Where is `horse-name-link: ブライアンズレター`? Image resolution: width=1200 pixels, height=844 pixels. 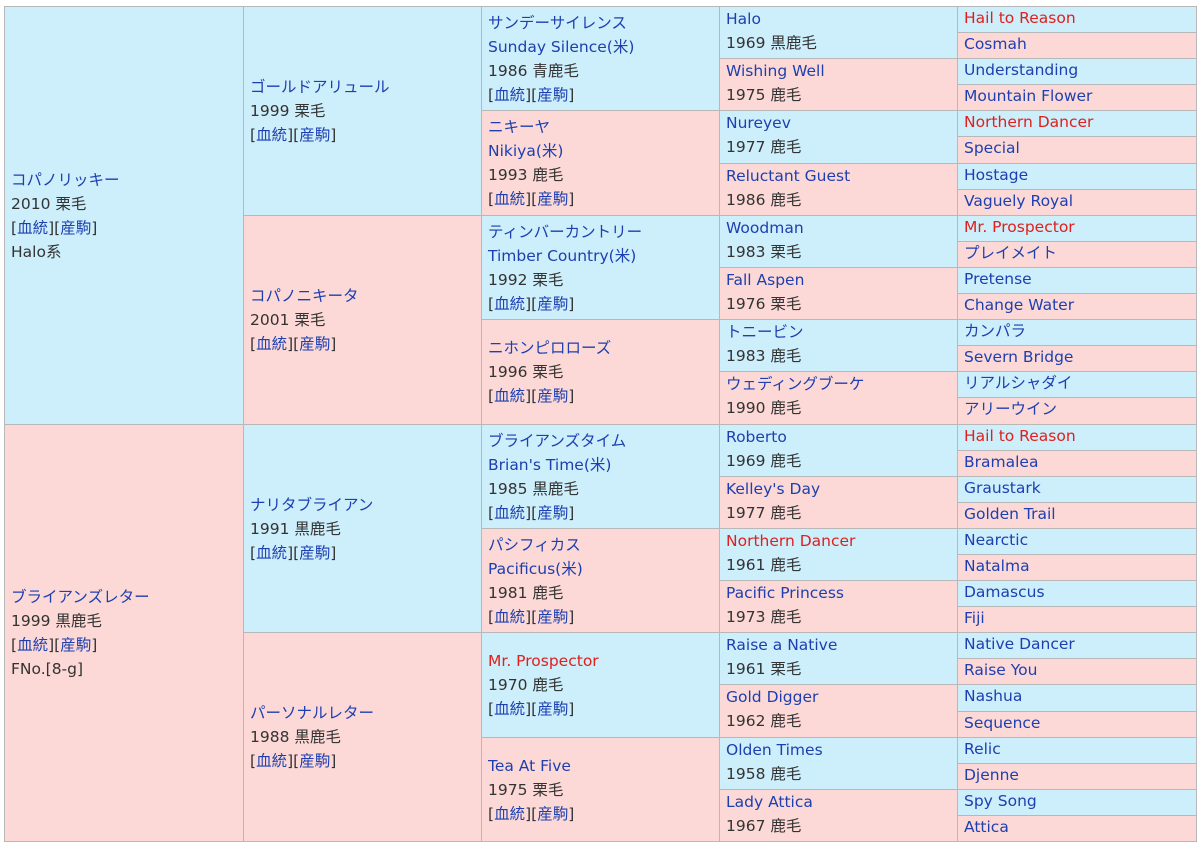
horse-name-link: ブライアンズレター is located at coordinates (80, 597).